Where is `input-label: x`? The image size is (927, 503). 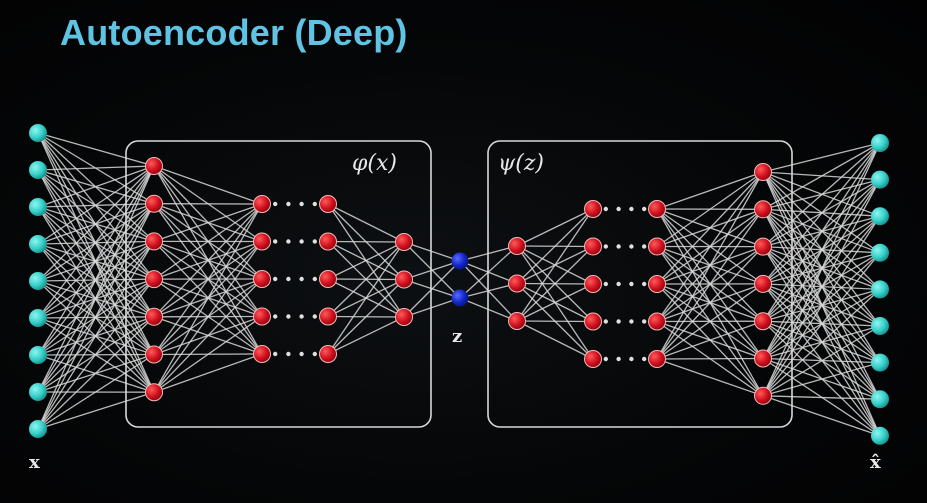
input-label: x is located at coordinates (34, 462).